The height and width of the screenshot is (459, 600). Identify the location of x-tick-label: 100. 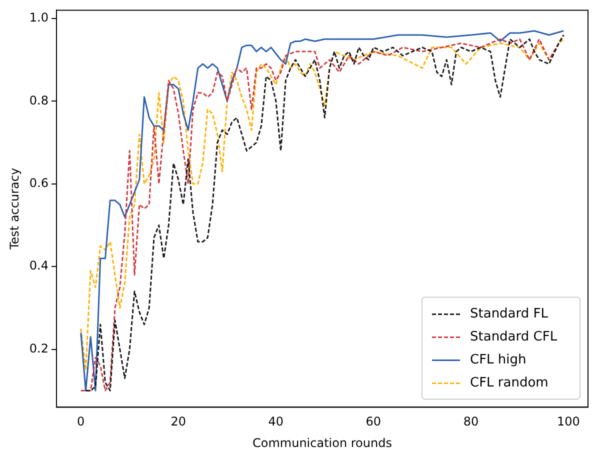
(568, 421).